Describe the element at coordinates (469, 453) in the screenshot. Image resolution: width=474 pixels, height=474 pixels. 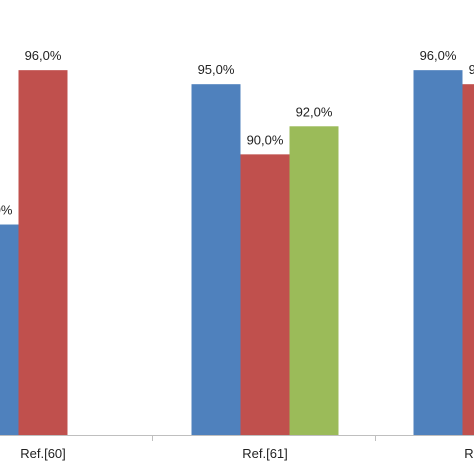
I see `x-tick-label: Ref.[62]` at that location.